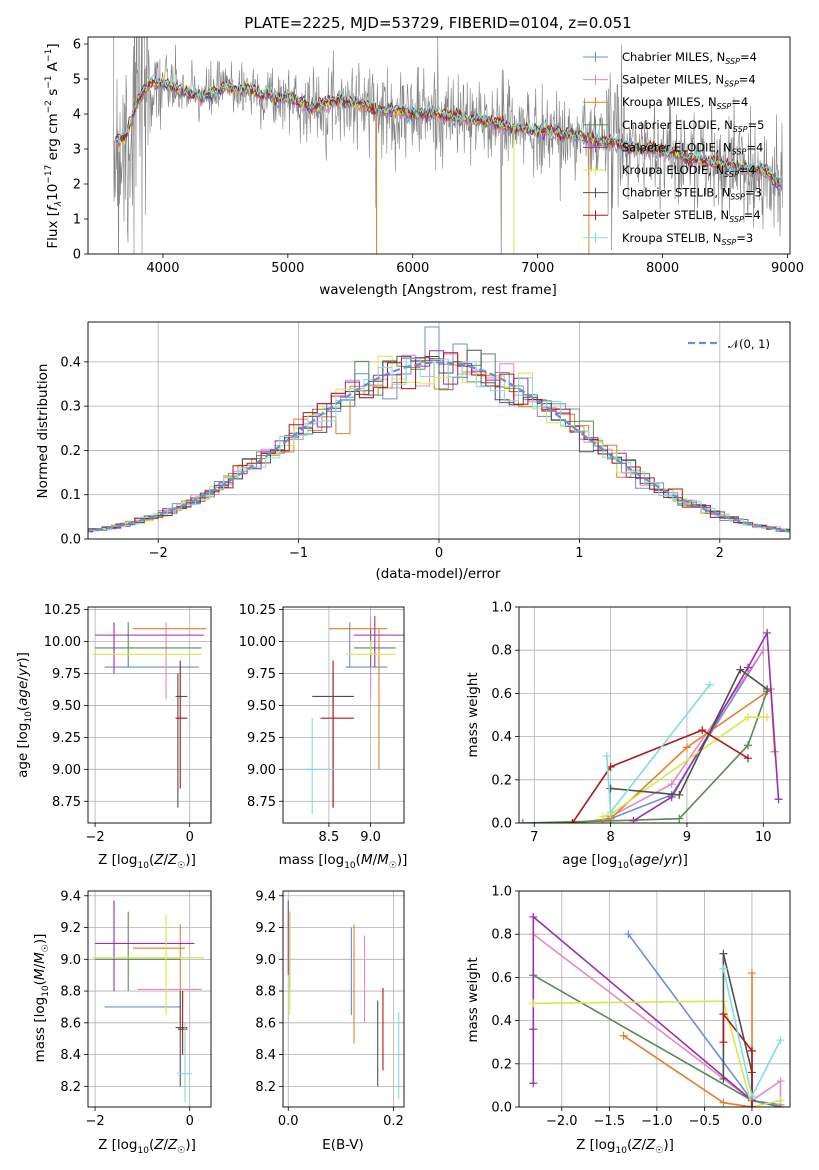 Image resolution: width=819 pixels, height=1170 pixels. What do you see at coordinates (149, 999) in the screenshot?
I see `p6-grid` at bounding box center [149, 999].